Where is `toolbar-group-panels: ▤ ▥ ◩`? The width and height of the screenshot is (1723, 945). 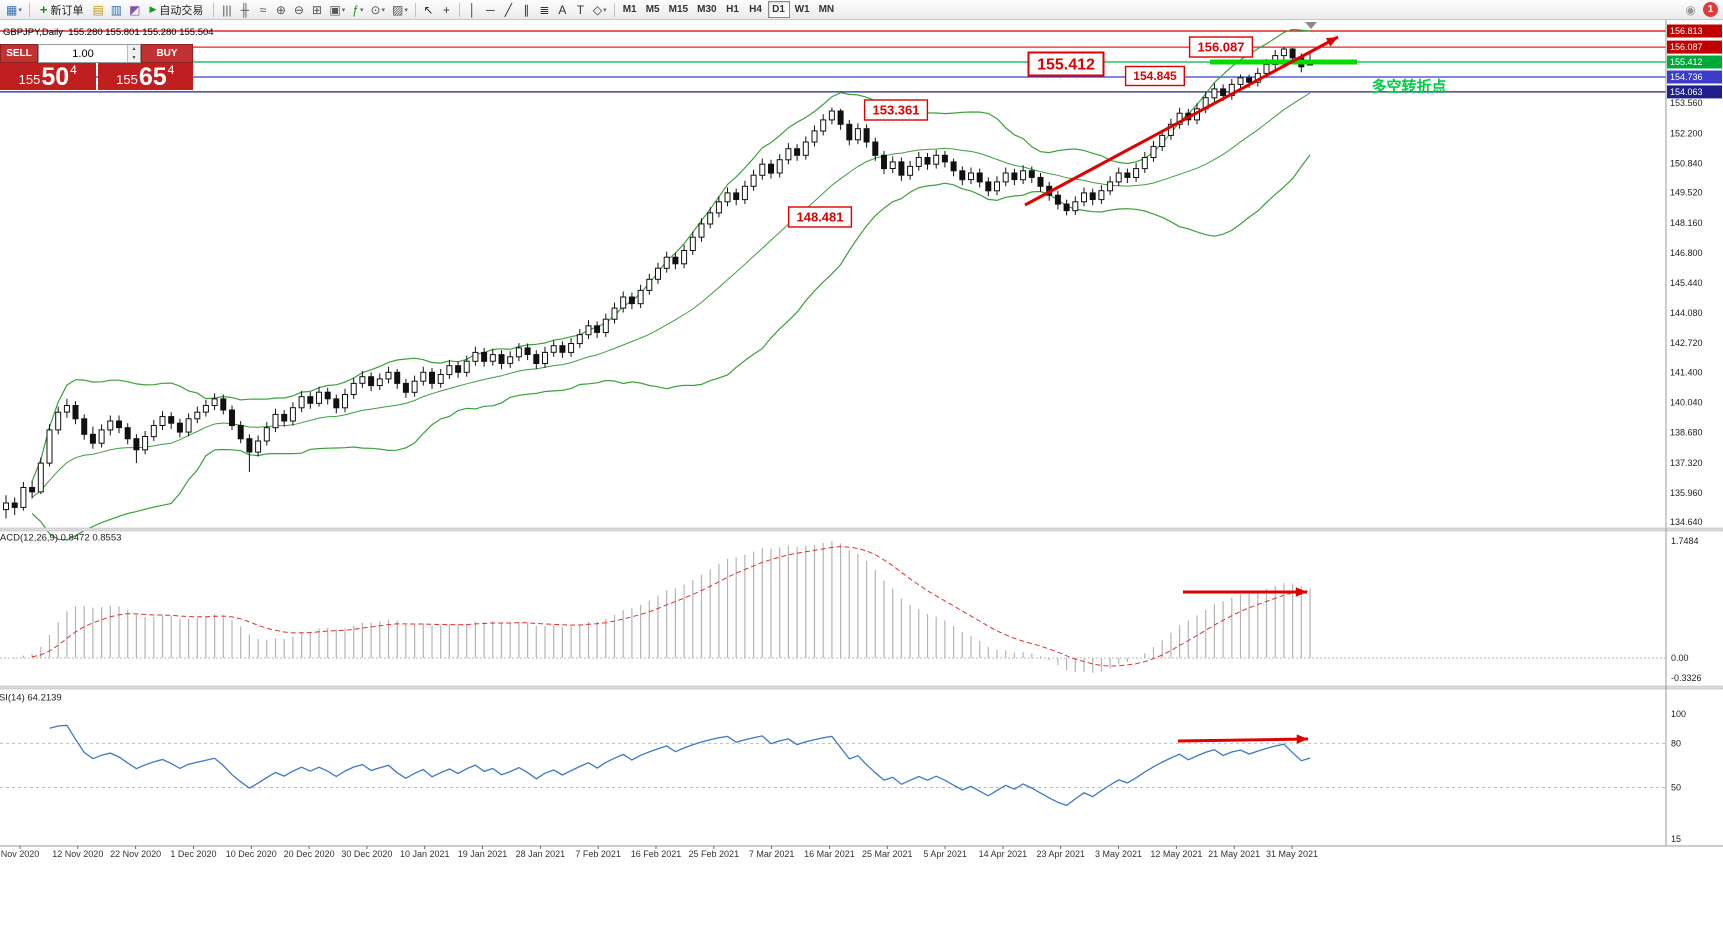
toolbar-group-panels: ▤ ▥ ◩ is located at coordinates (116, 10).